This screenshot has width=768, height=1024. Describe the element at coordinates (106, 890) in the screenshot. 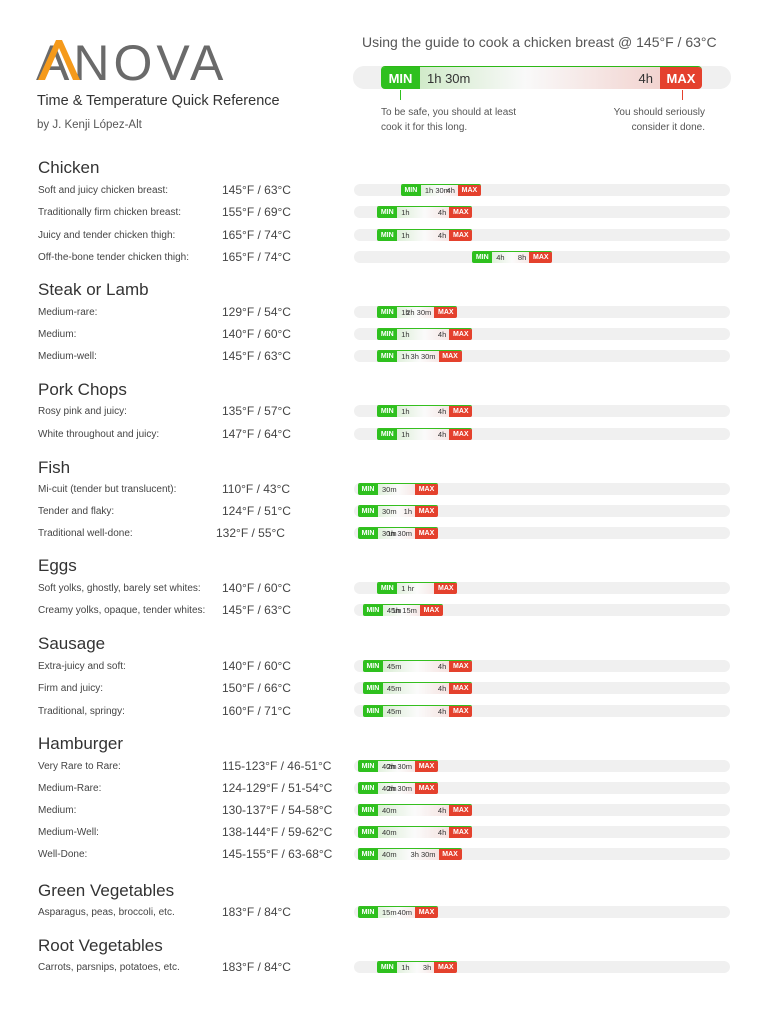

I see `section-title: Green Vegetables` at that location.